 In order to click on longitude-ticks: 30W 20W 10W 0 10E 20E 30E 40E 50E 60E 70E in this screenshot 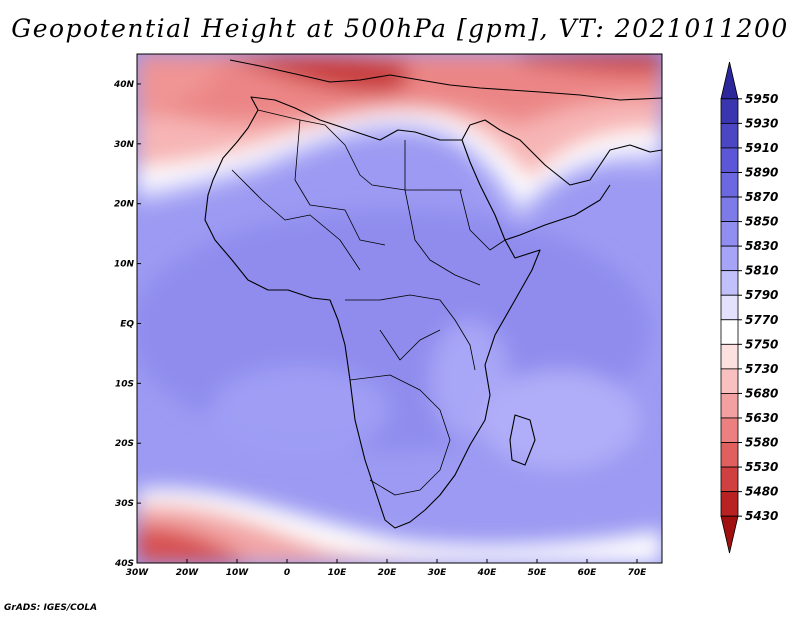, I will do `click(386, 568)`.